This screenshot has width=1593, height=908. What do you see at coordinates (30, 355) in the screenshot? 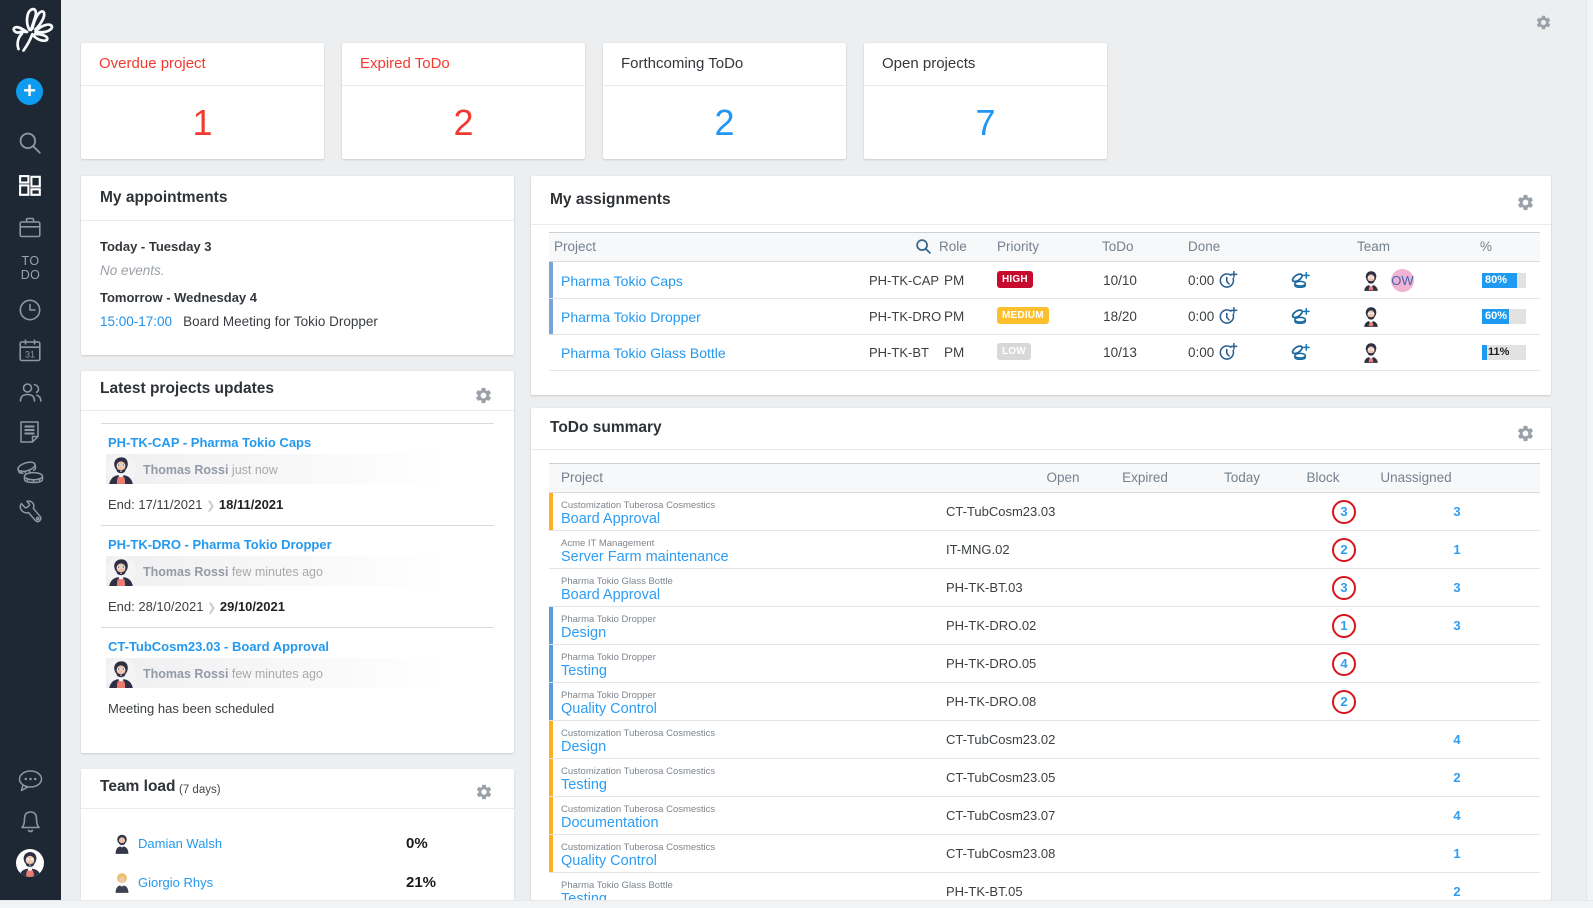
I see `svg-text: 31` at bounding box center [30, 355].